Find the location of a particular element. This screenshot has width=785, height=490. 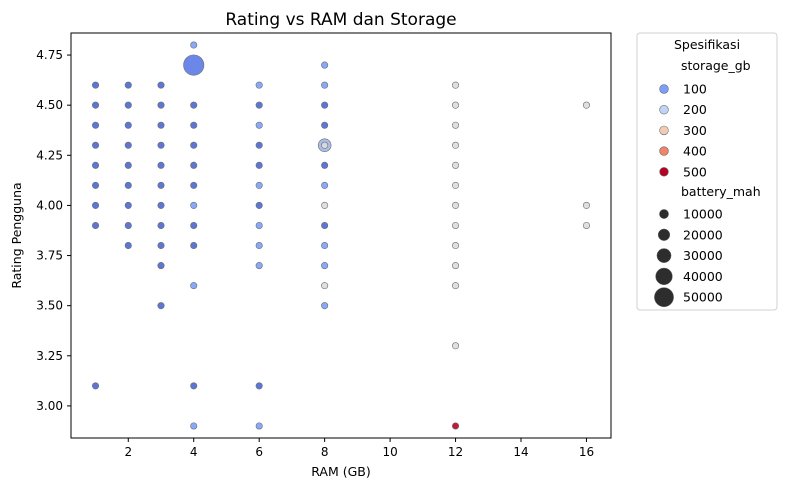

legend-frame is located at coordinates (707, 171).